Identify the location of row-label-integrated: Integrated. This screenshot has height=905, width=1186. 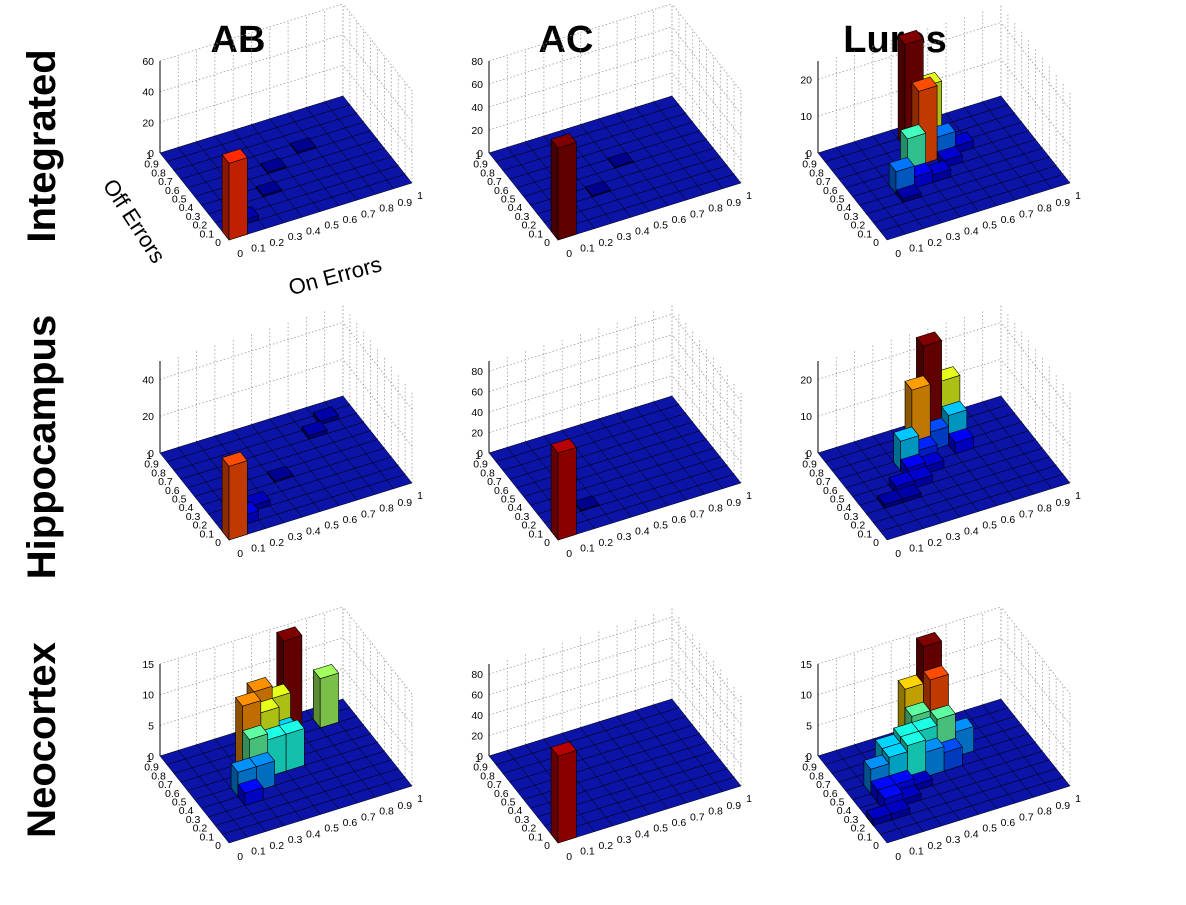
(42, 145).